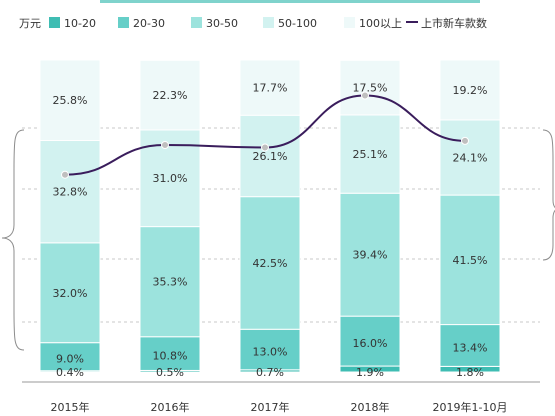 The image size is (555, 416). I want to click on value-label-1-4: 13.4%, so click(470, 347).